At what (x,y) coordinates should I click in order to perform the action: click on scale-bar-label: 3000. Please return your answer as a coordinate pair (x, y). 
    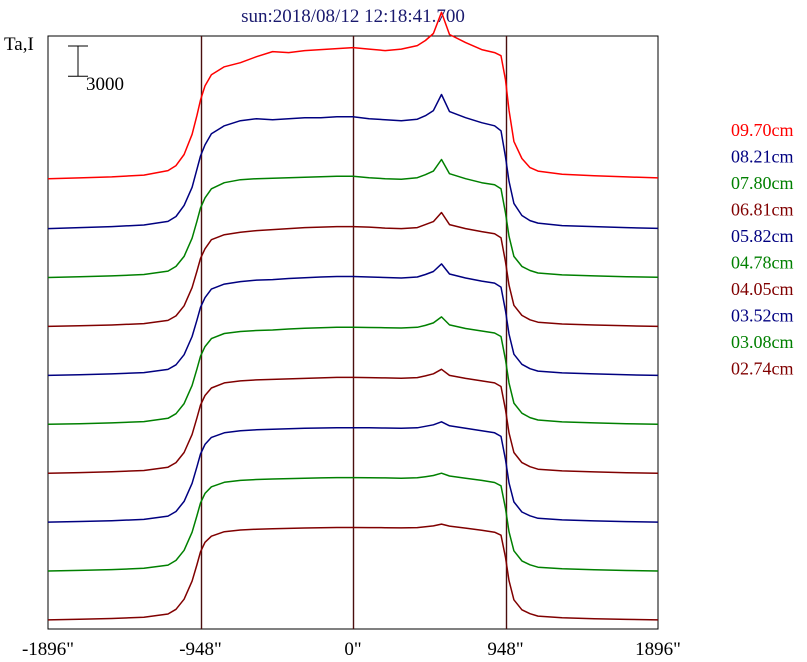
    Looking at the image, I should click on (105, 84).